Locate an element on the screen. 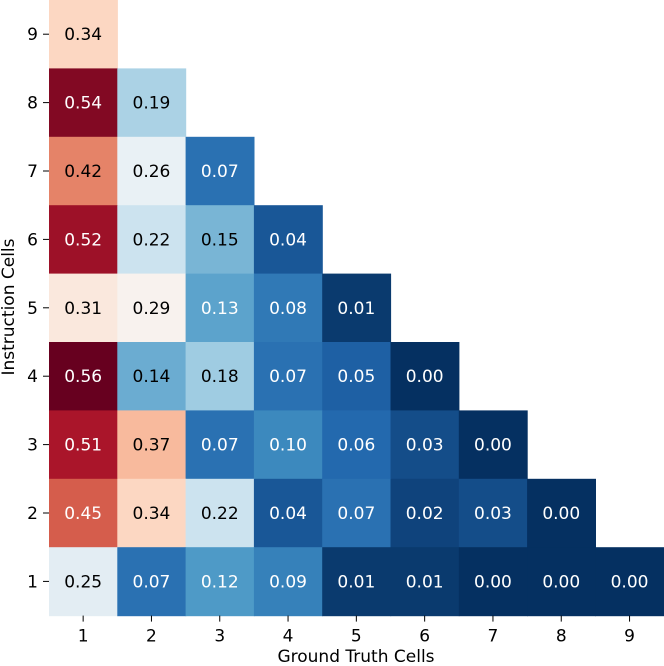 The image size is (664, 666). cell-value-label: 0.42 is located at coordinates (83, 172).